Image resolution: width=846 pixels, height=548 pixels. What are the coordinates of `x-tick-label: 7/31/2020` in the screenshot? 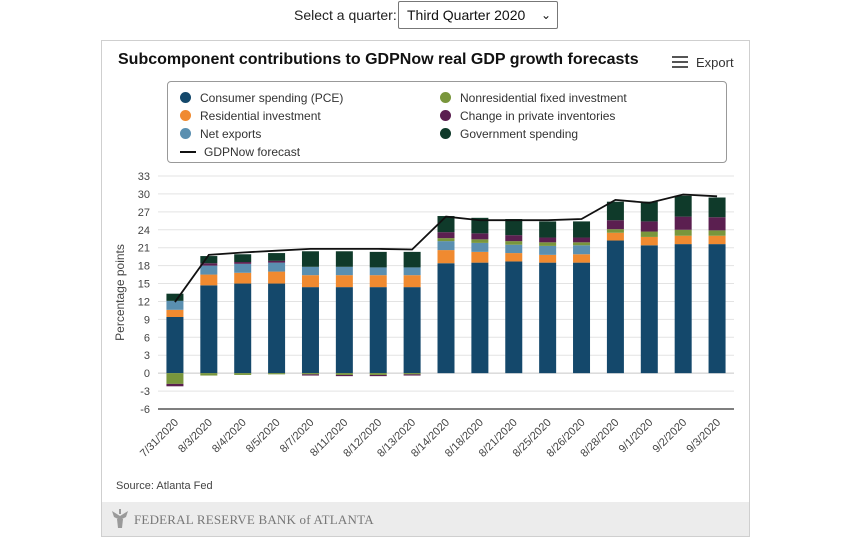 It's located at (159, 438).